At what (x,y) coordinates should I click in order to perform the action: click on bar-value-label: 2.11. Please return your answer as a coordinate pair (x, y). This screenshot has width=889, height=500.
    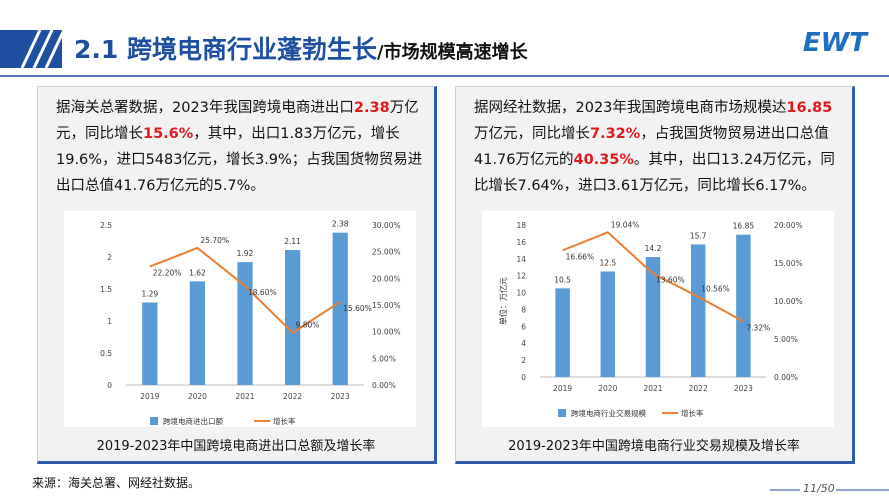
    Looking at the image, I should click on (292, 241).